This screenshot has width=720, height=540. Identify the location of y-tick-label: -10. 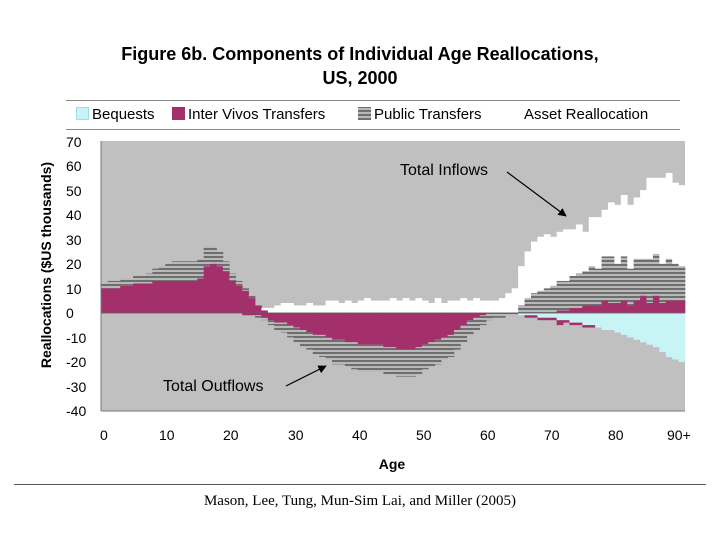
(76, 338).